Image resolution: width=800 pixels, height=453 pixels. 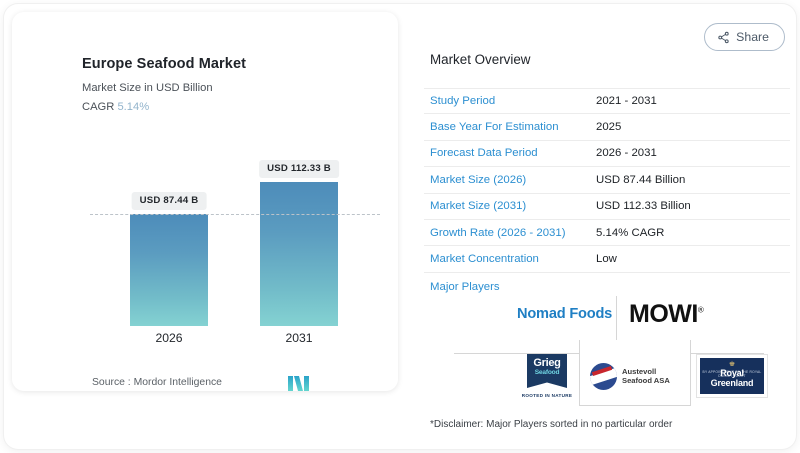 What do you see at coordinates (299, 383) in the screenshot?
I see `mordor-intelligence-logo` at bounding box center [299, 383].